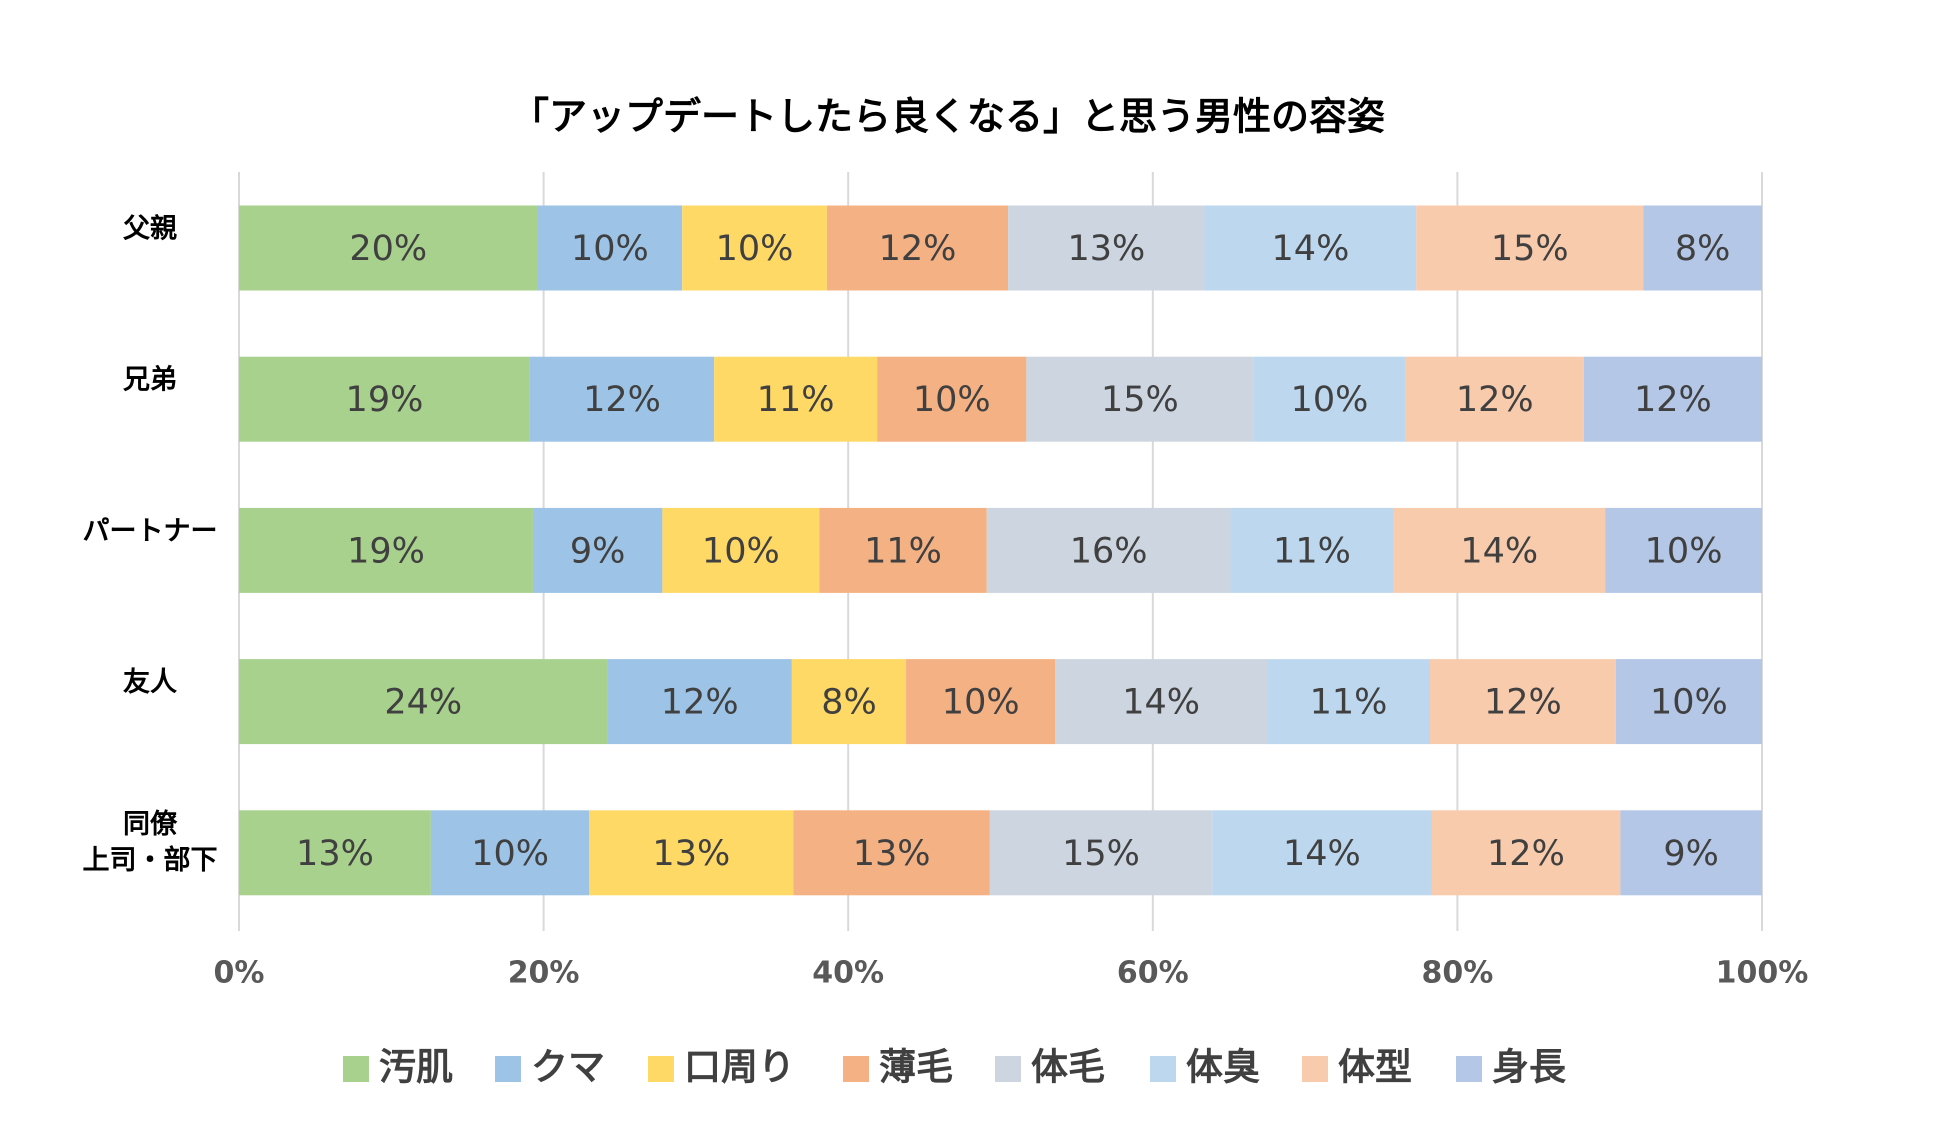 The height and width of the screenshot is (1127, 1950). Describe the element at coordinates (544, 973) in the screenshot. I see `x-tick-label: 20%` at that location.